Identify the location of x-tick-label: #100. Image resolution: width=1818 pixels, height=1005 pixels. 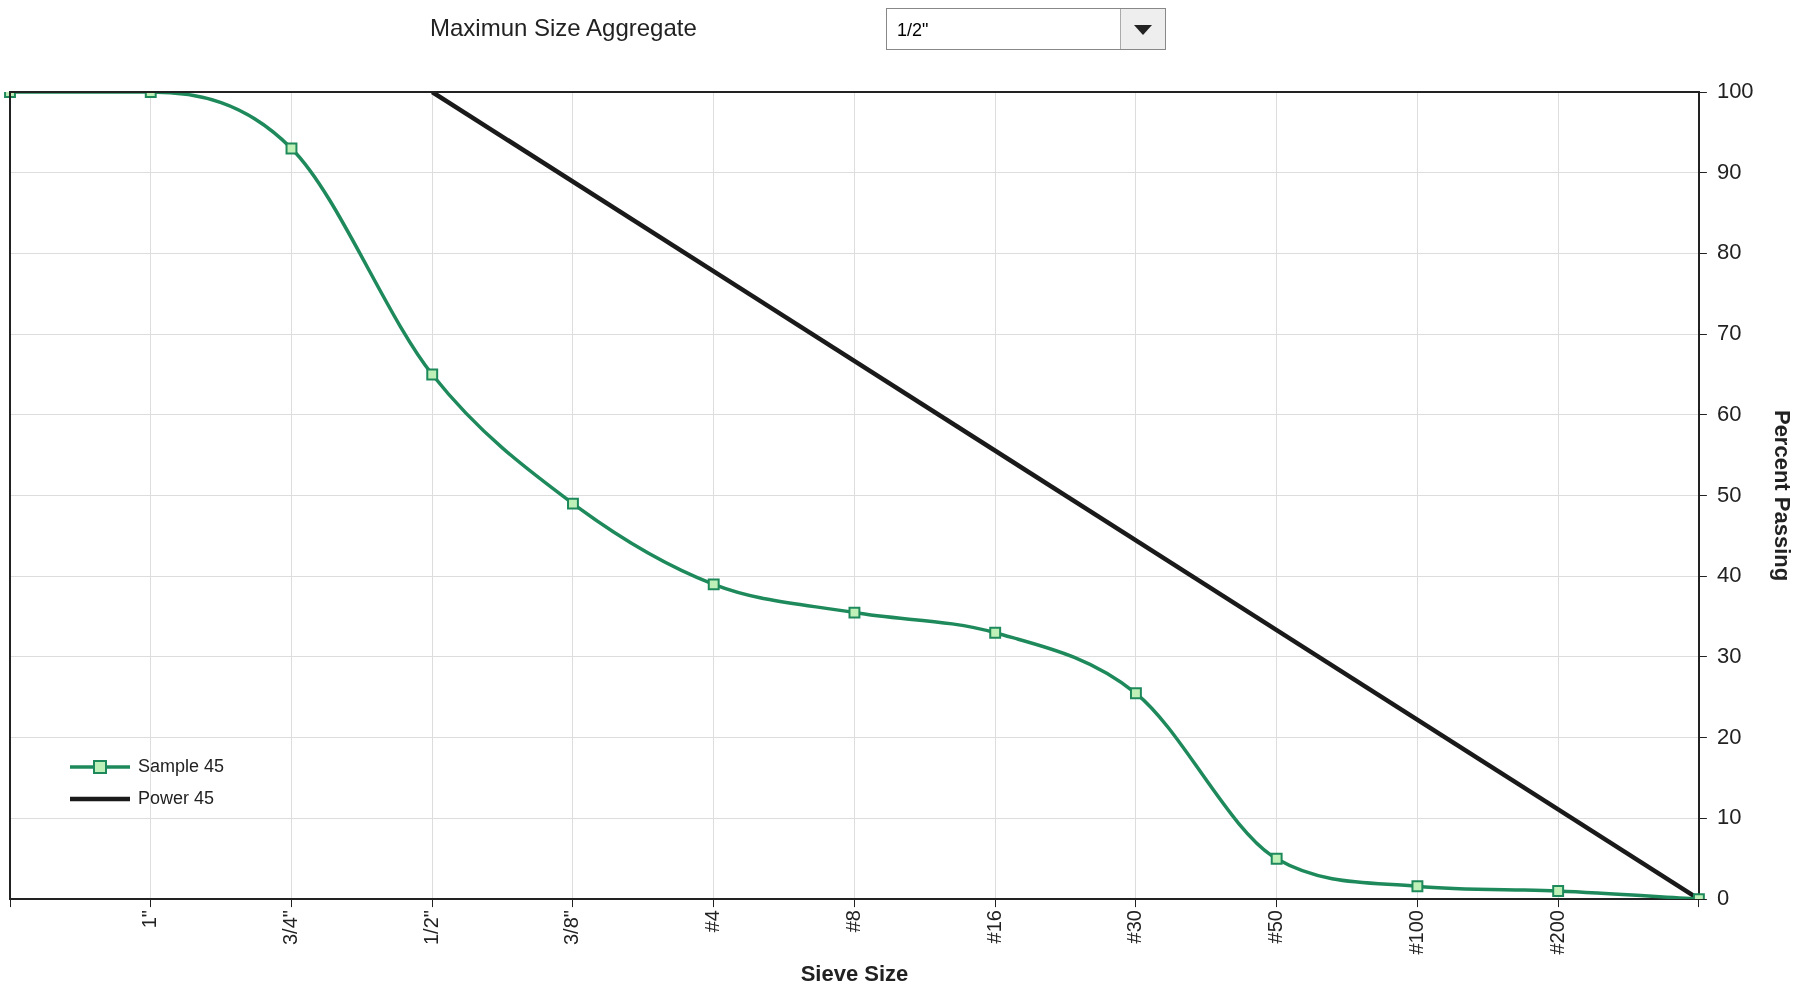
(1415, 932).